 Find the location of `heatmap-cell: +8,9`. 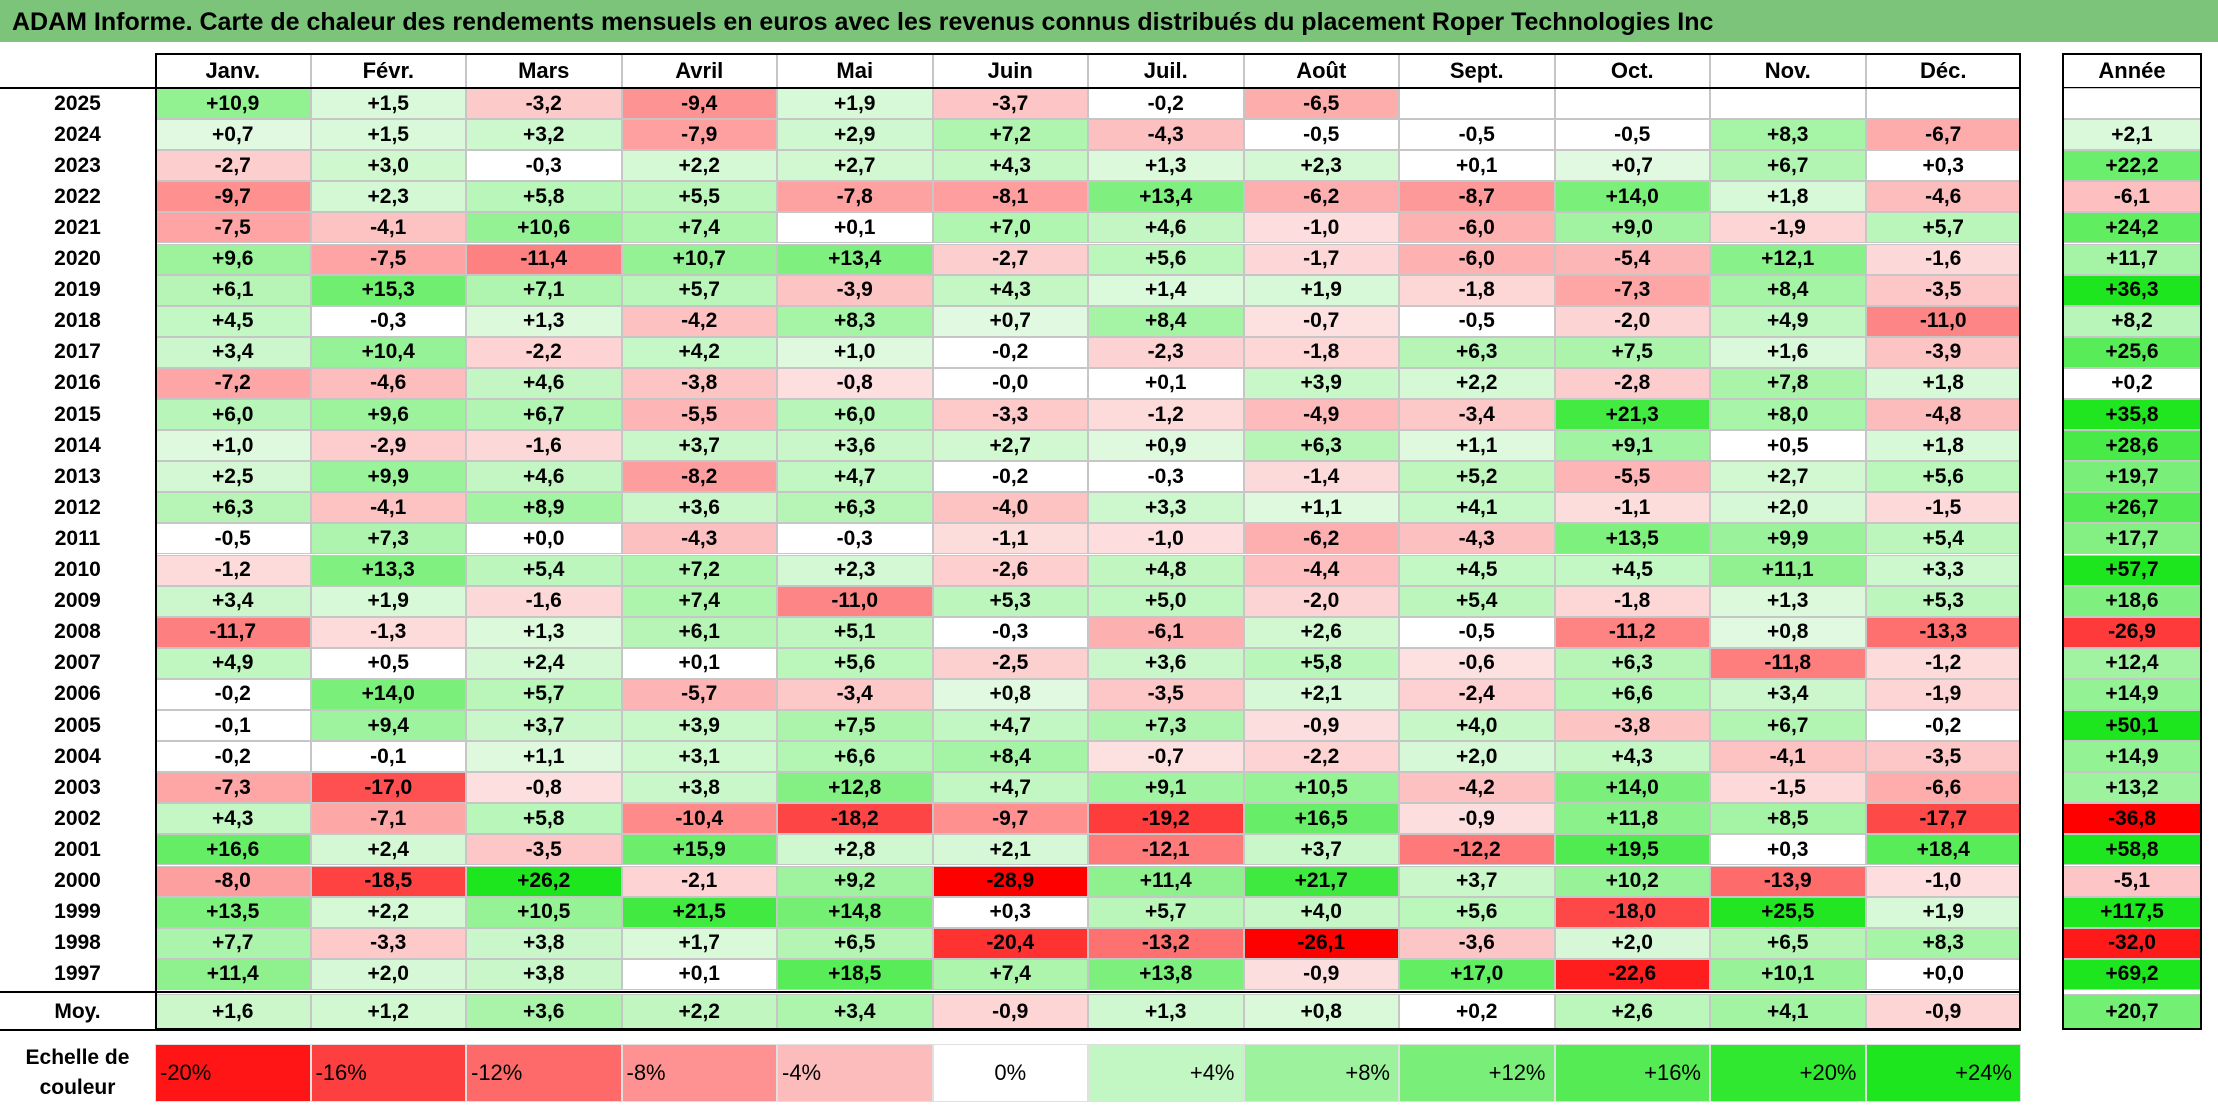

heatmap-cell: +8,9 is located at coordinates (544, 508).